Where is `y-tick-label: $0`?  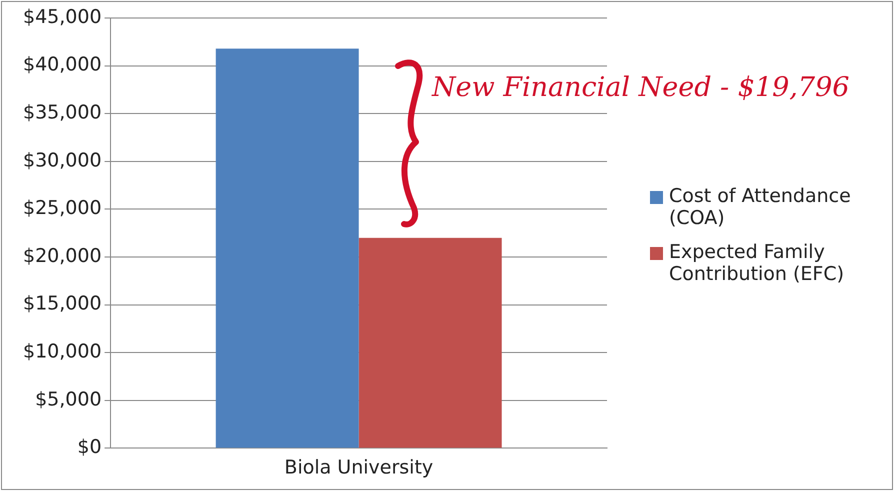
y-tick-label: $0 is located at coordinates (89, 447).